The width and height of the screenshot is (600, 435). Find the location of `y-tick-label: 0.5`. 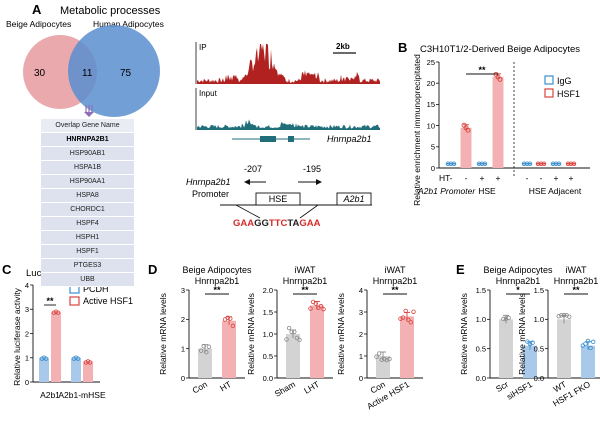

y-tick-label: 0.5 is located at coordinates (268, 356).